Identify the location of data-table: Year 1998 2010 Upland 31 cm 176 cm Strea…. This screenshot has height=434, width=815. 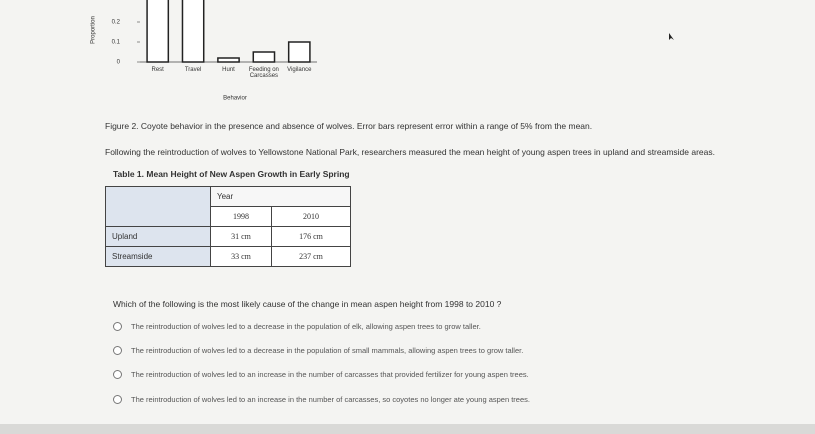
(228, 226).